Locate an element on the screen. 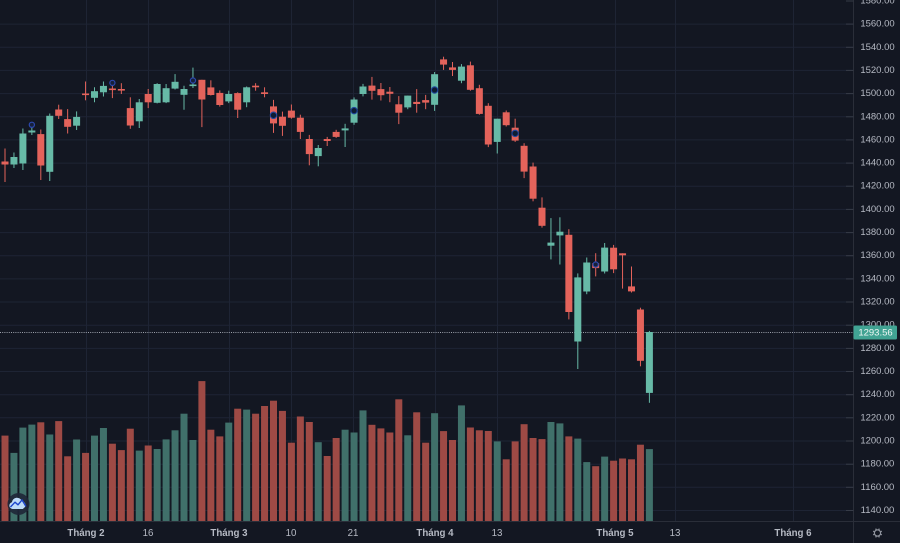 This screenshot has height=543, width=900. svg-text: 1180.00 is located at coordinates (878, 464).